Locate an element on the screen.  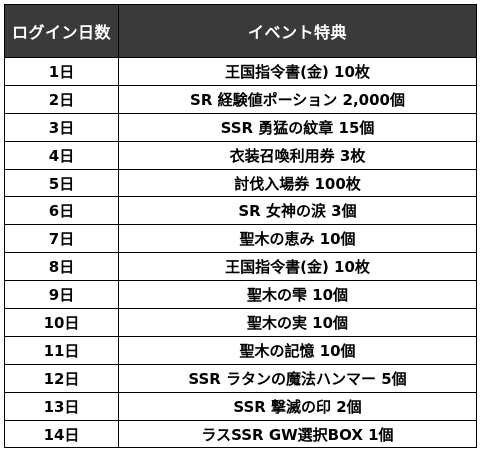
table-row: 5日 討伐入場券 100枚 is located at coordinates (240, 183).